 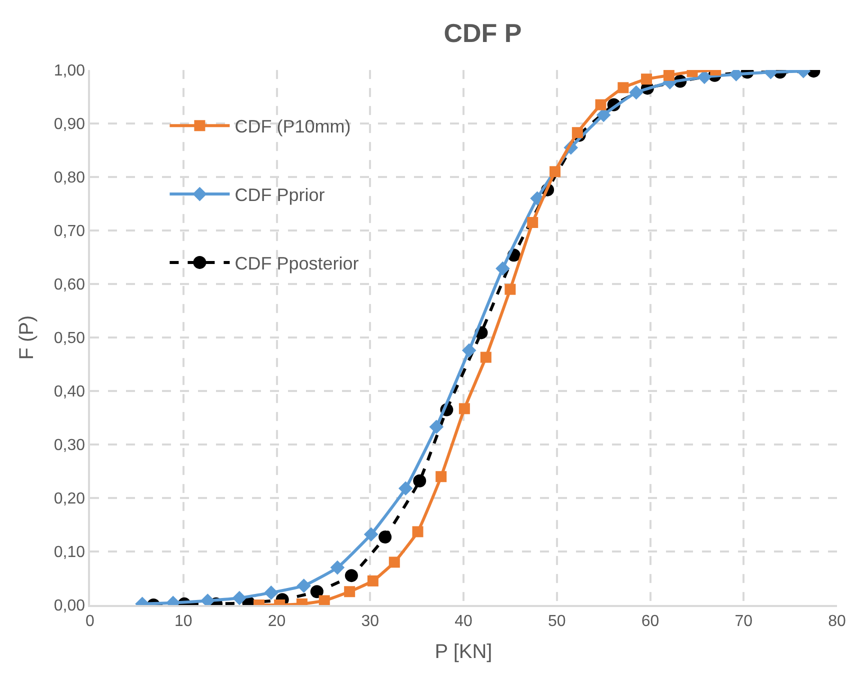 I want to click on legend-label: CDF Pposterior, so click(x=296, y=263).